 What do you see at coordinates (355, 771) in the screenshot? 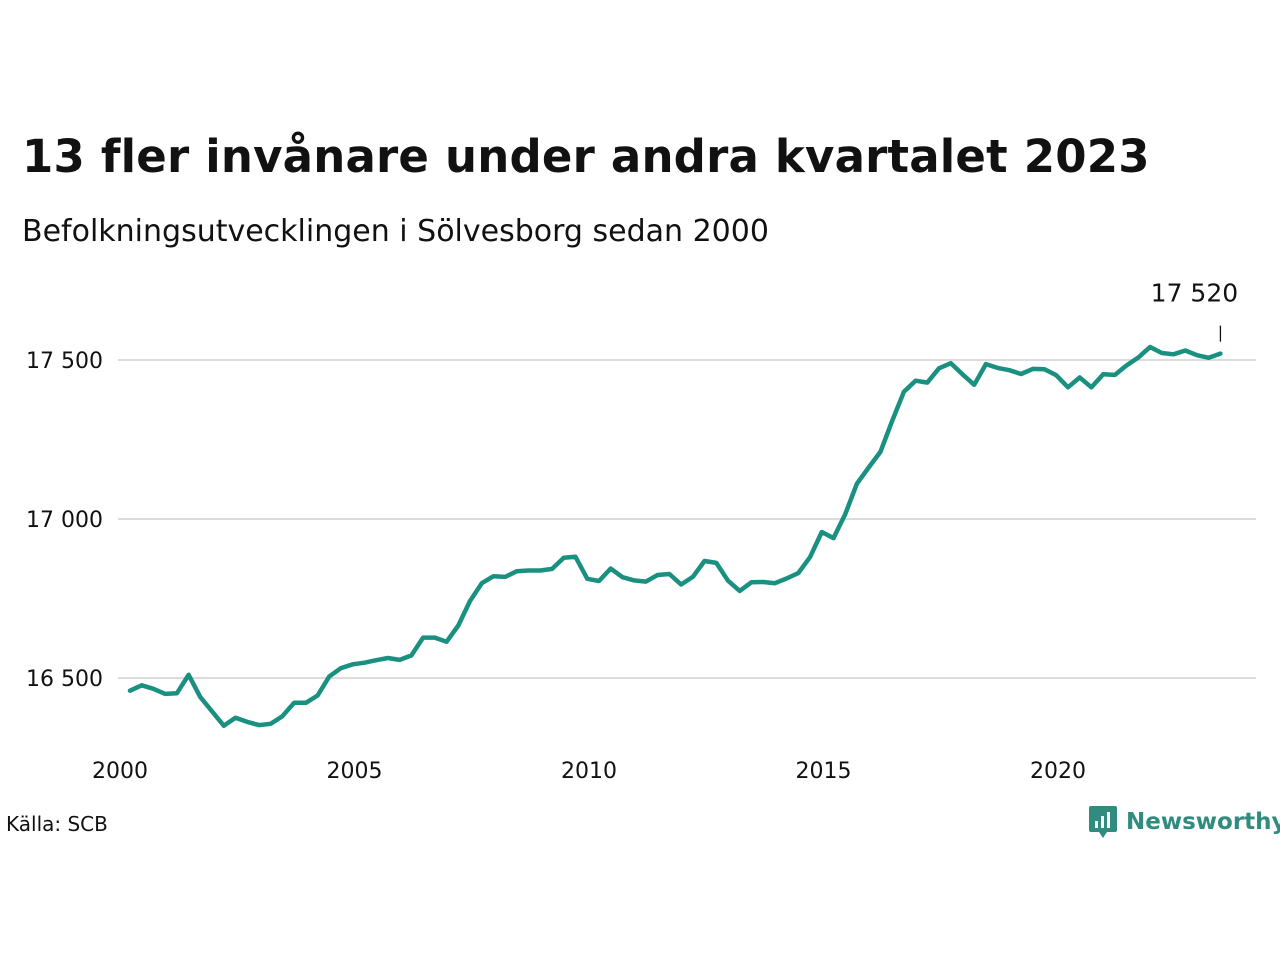
I see `x-tick-label: 2005` at bounding box center [355, 771].